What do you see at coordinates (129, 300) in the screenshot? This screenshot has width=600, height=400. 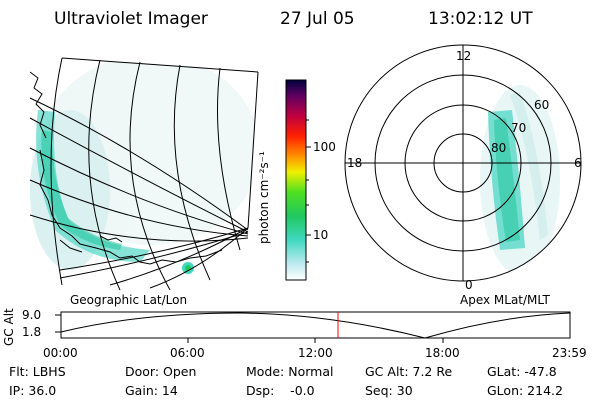 I see `geographic-caption: Geographic Lat/Lon` at bounding box center [129, 300].